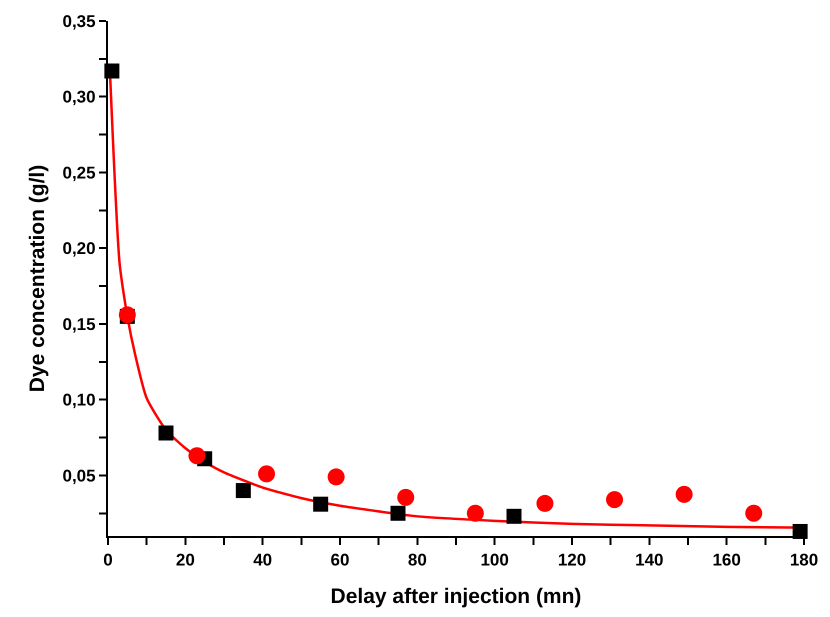  Describe the element at coordinates (649, 560) in the screenshot. I see `x-tick-label: 140` at that location.